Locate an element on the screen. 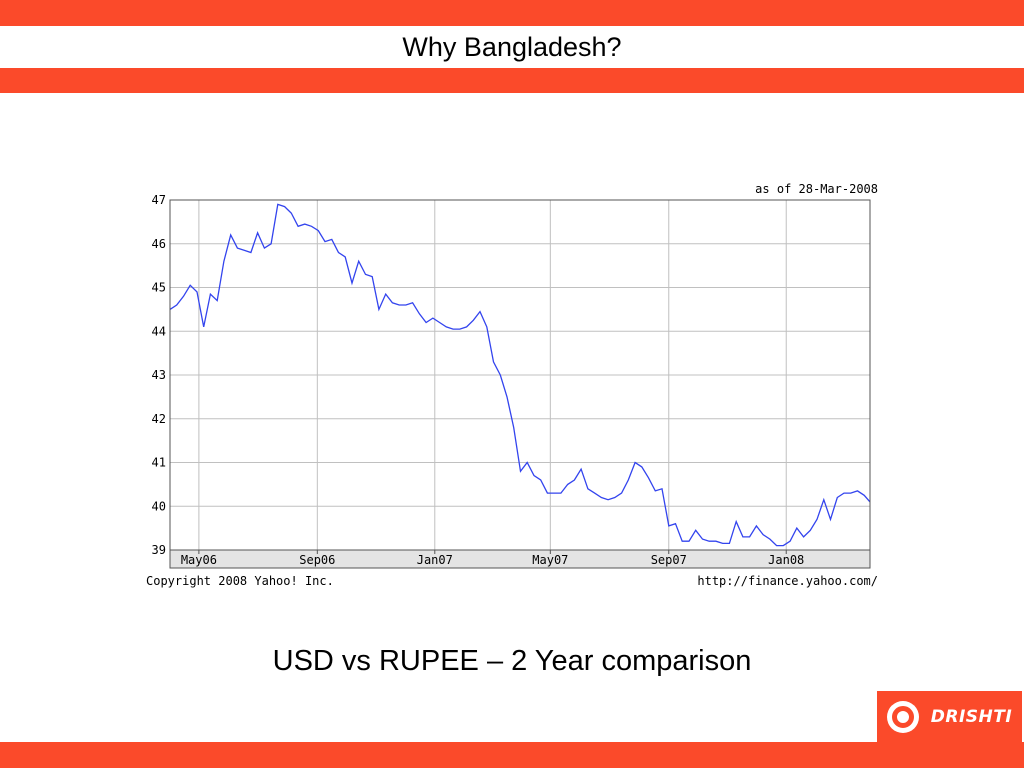  x-ticks: May06 Sep06 Jan07 May07 Sep07 Jan08 is located at coordinates (492, 558).